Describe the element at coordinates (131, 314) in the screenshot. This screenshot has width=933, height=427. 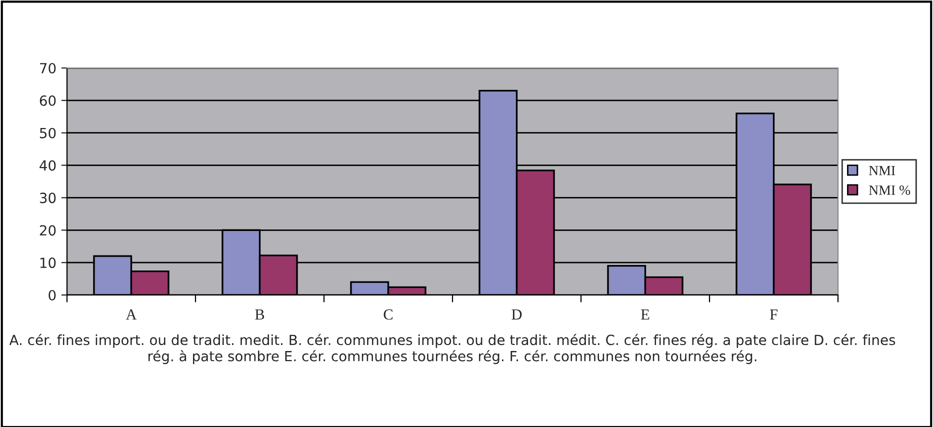
I see `x-tick-label: A` at that location.